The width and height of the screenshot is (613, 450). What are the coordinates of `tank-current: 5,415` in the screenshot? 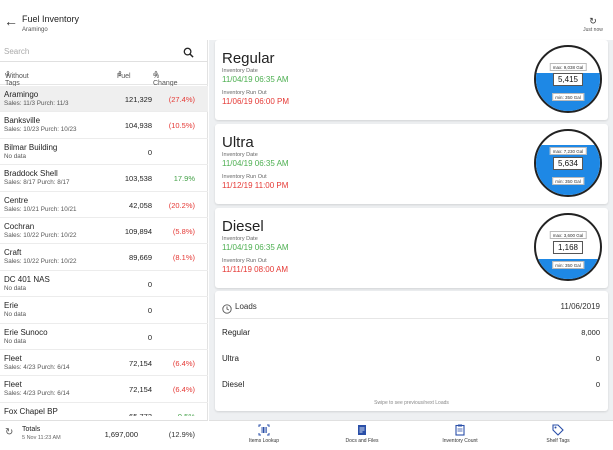 It's located at (568, 79).